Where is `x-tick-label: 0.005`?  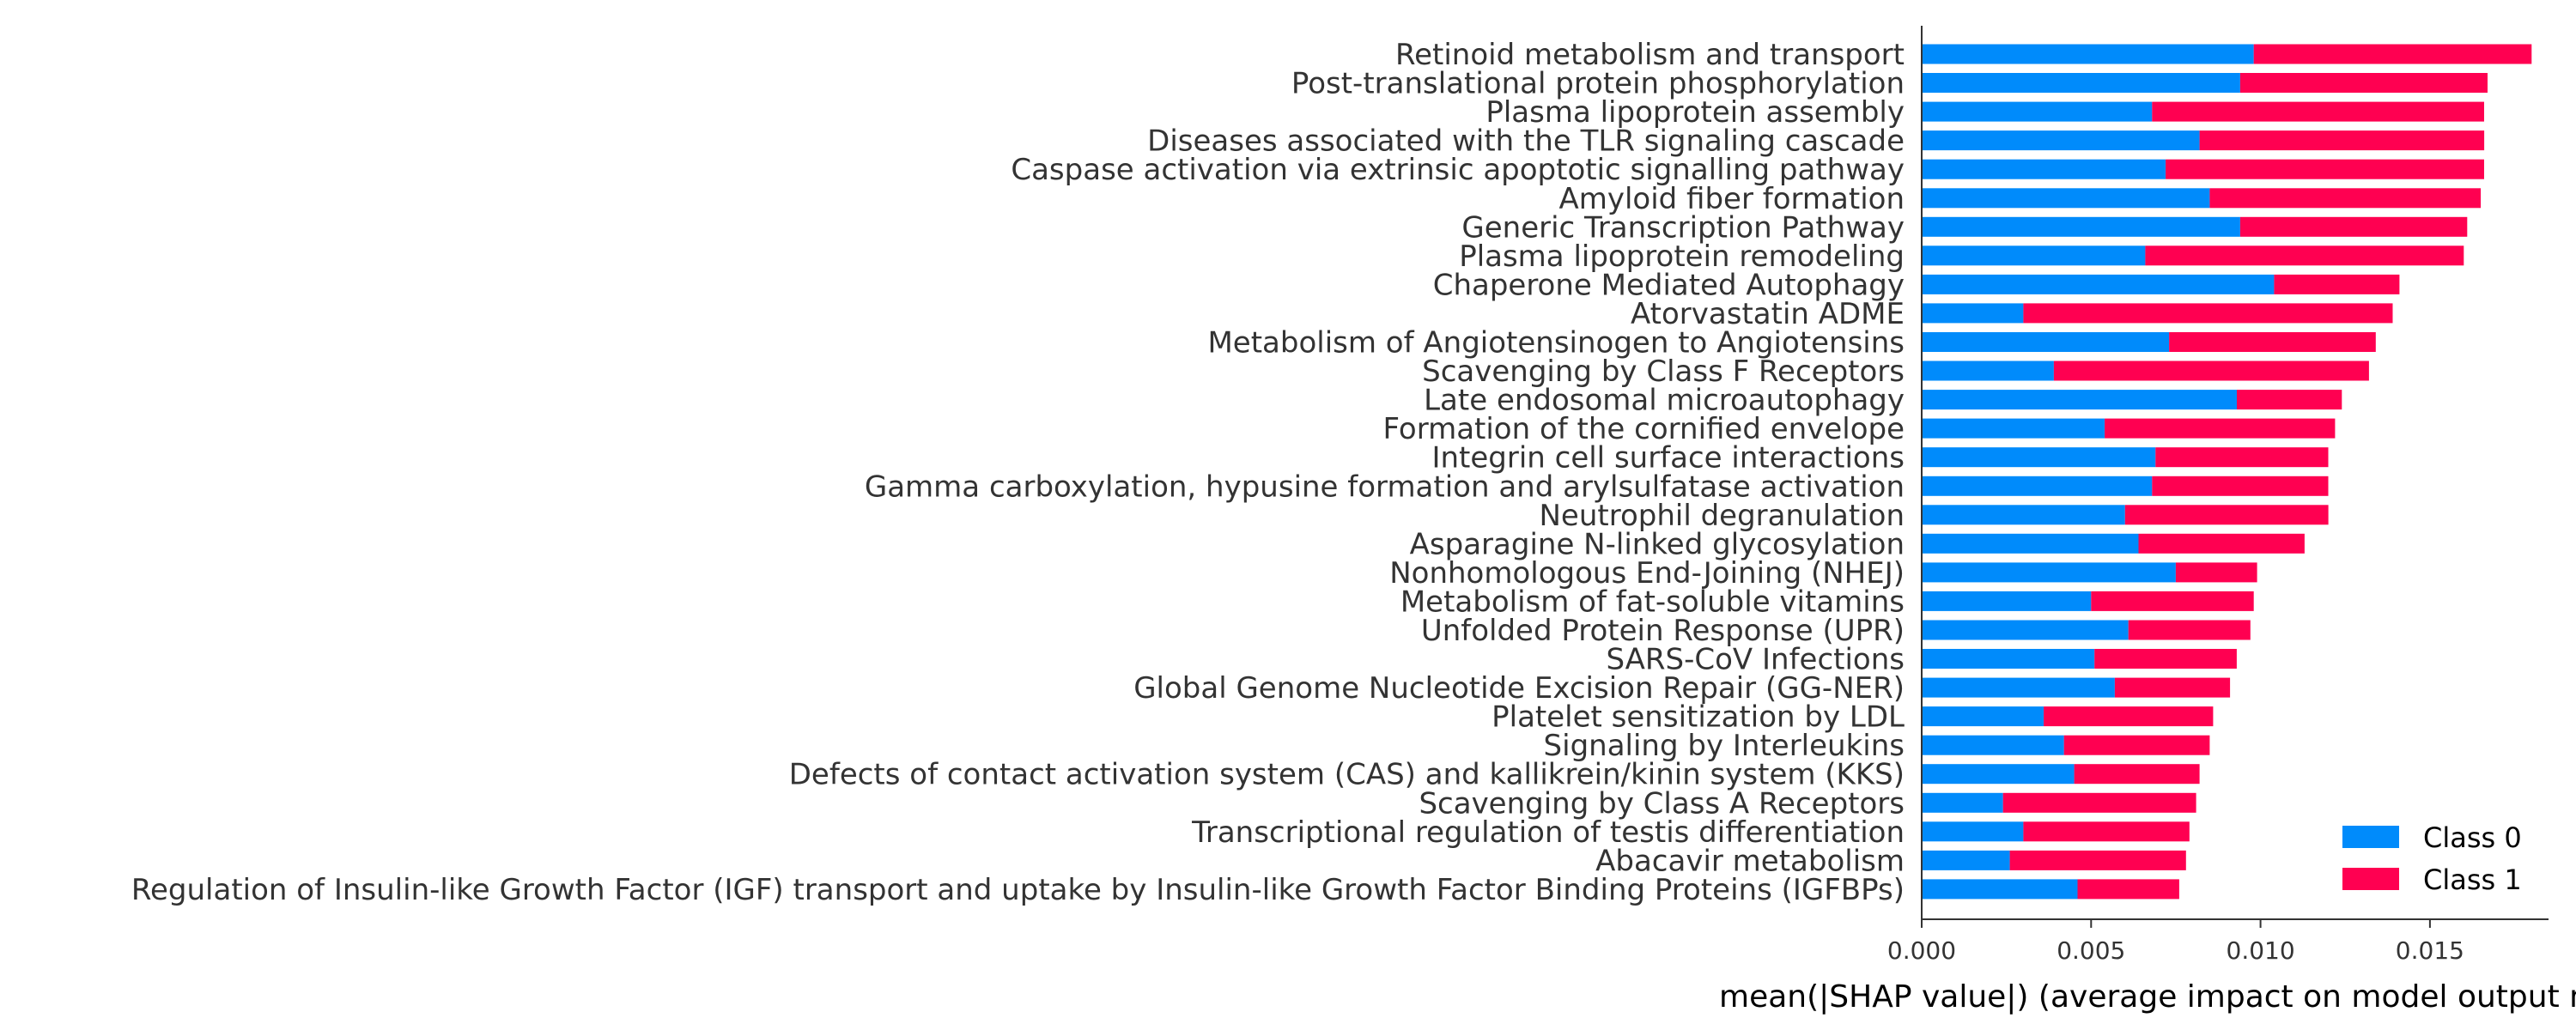
x-tick-label: 0.005 is located at coordinates (2091, 950).